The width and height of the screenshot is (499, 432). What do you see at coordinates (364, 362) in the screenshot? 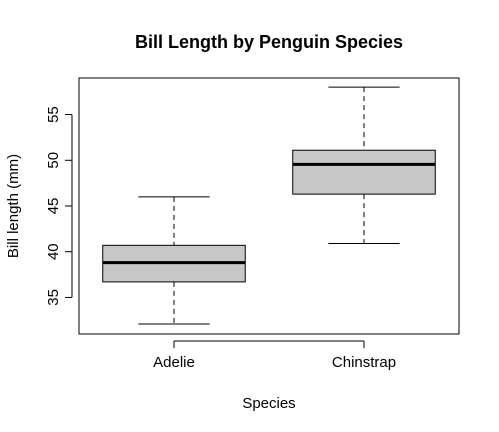
I see `x-tick-label-chinstrap: Chinstrap` at bounding box center [364, 362].